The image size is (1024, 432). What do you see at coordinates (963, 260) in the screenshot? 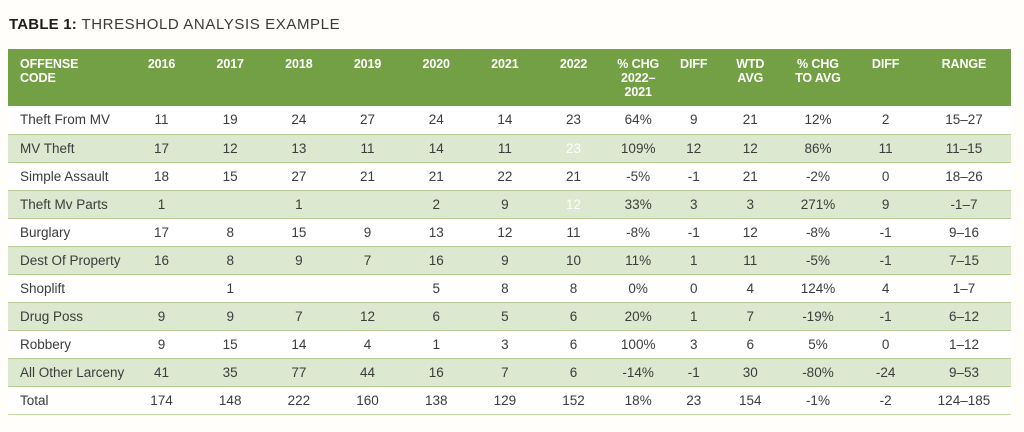
I see `value-cell: 7–15` at bounding box center [963, 260].